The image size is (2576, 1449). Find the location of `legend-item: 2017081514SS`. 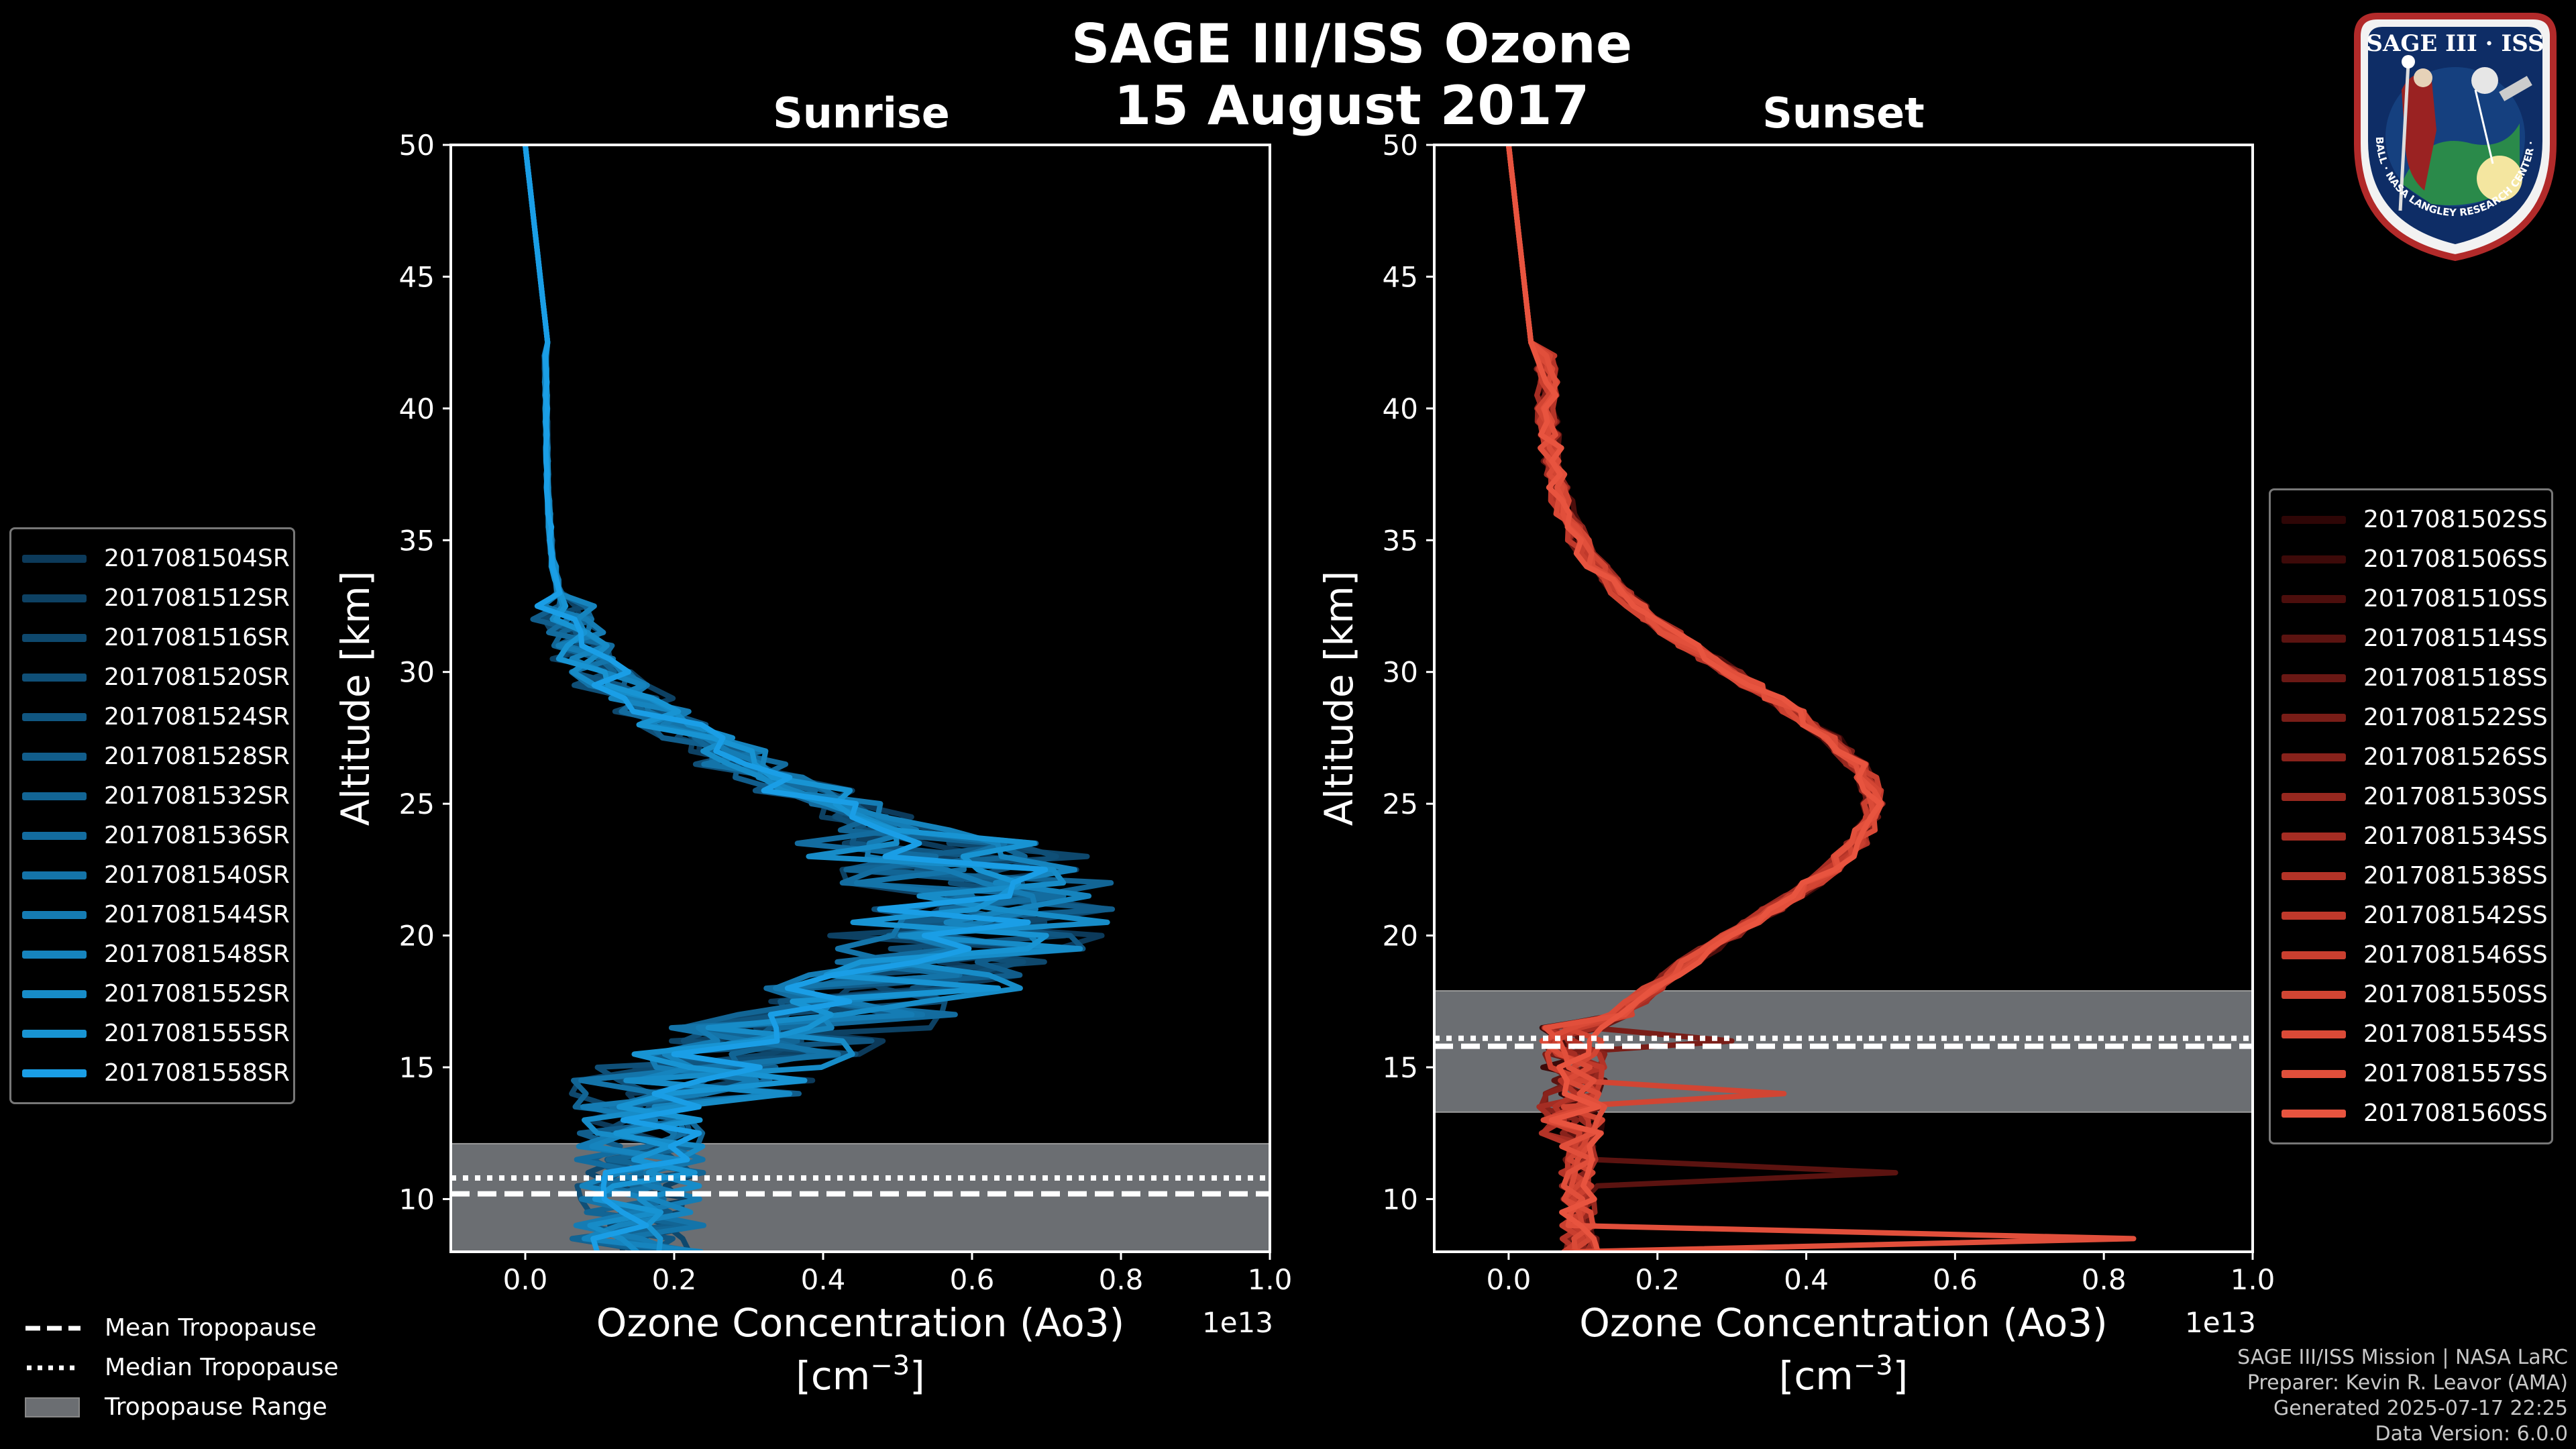

legend-item: 2017081514SS is located at coordinates (2415, 638).